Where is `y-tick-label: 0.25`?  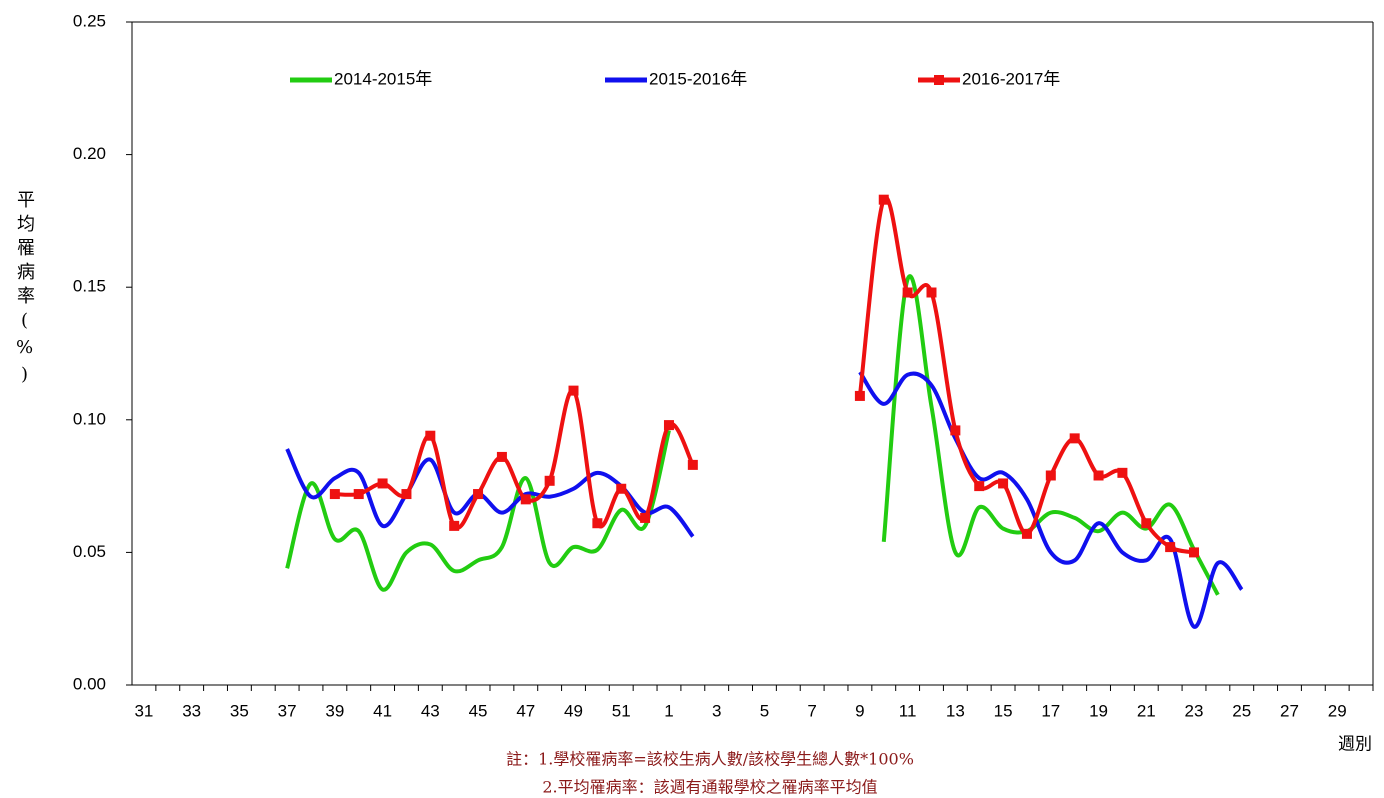
y-tick-label: 0.25 is located at coordinates (89, 20).